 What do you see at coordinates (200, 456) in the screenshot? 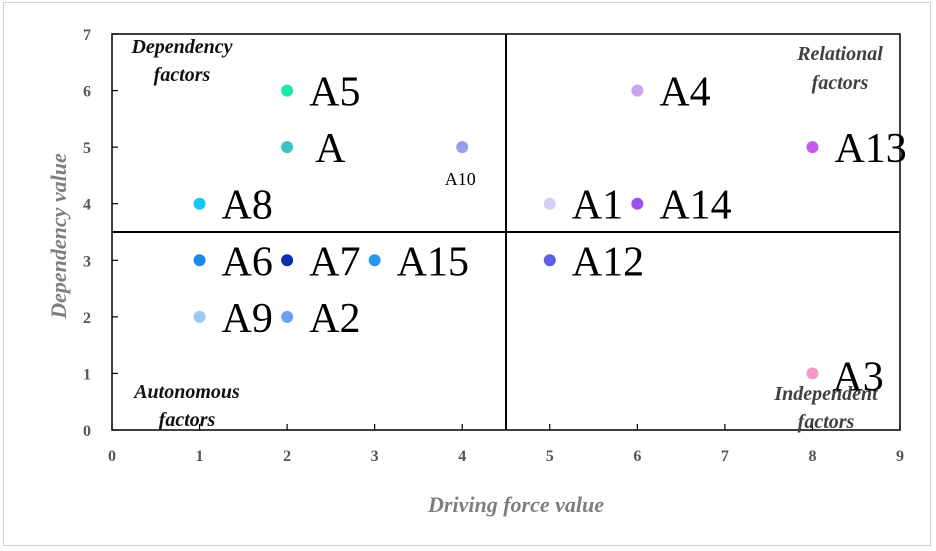
I see `x-tick-label: 1` at bounding box center [200, 456].